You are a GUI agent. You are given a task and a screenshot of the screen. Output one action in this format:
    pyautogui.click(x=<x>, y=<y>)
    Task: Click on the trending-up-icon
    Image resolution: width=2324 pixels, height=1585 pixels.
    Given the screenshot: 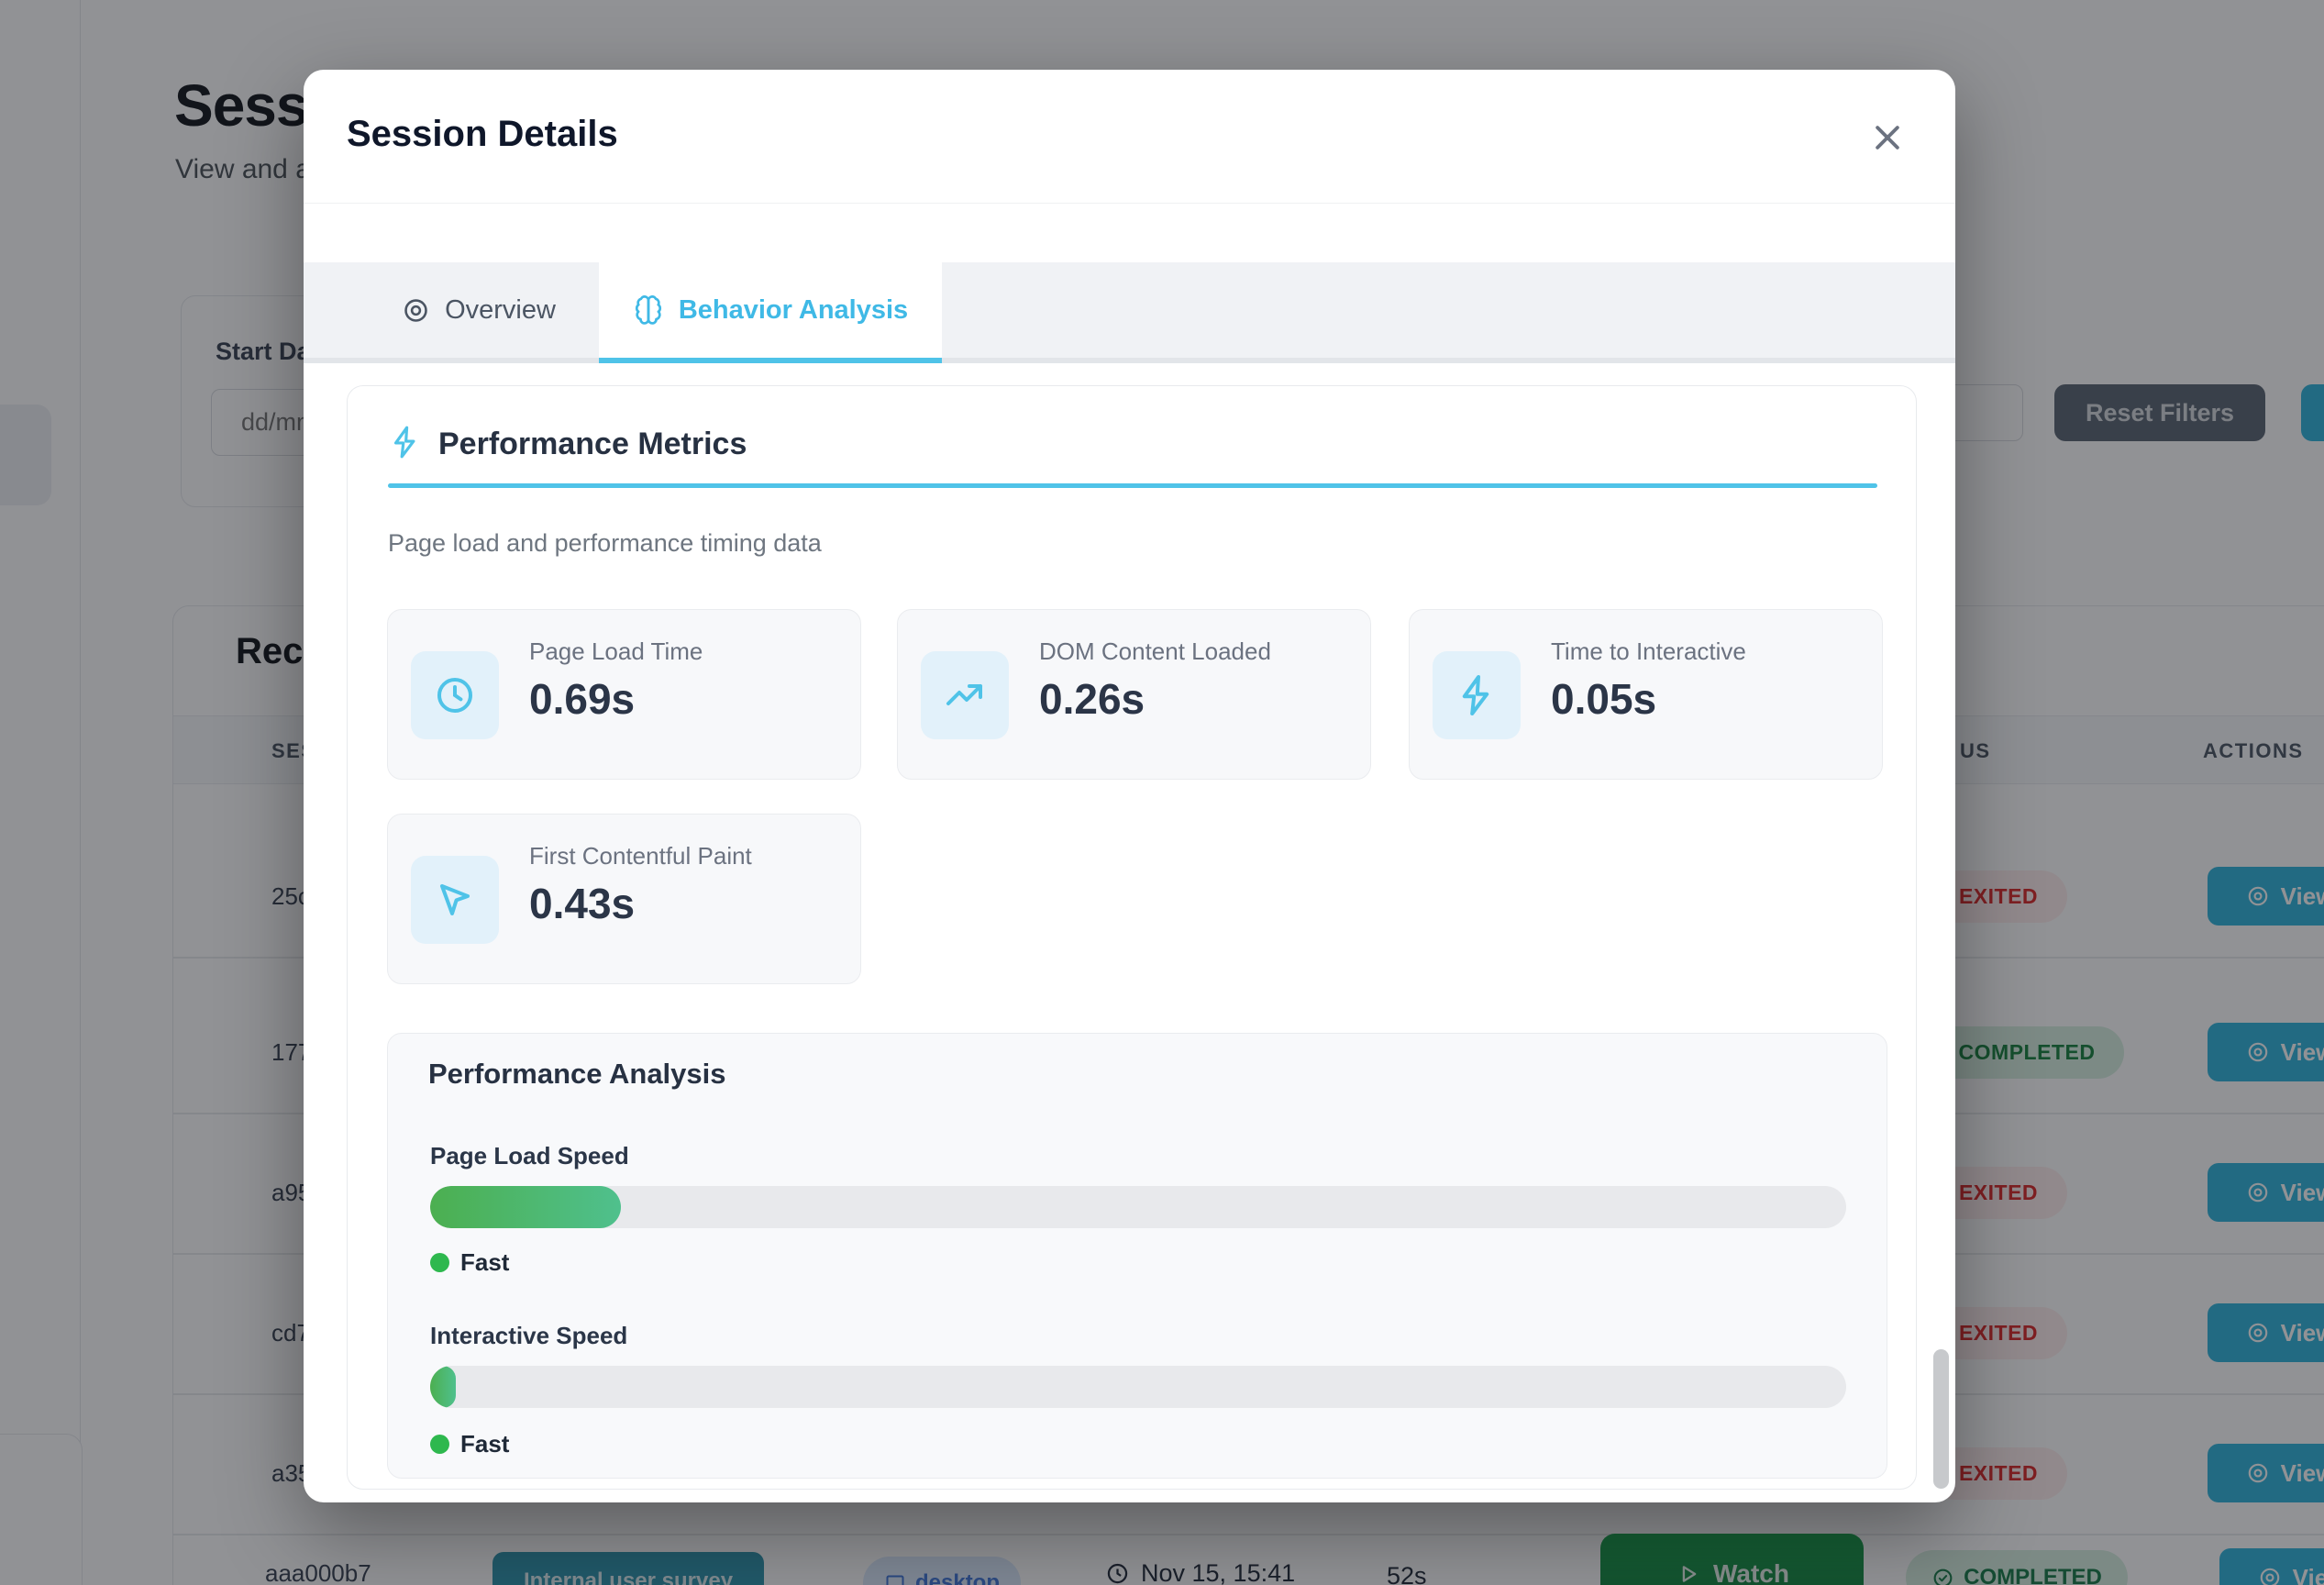 What is the action you would take?
    pyautogui.click(x=965, y=695)
    